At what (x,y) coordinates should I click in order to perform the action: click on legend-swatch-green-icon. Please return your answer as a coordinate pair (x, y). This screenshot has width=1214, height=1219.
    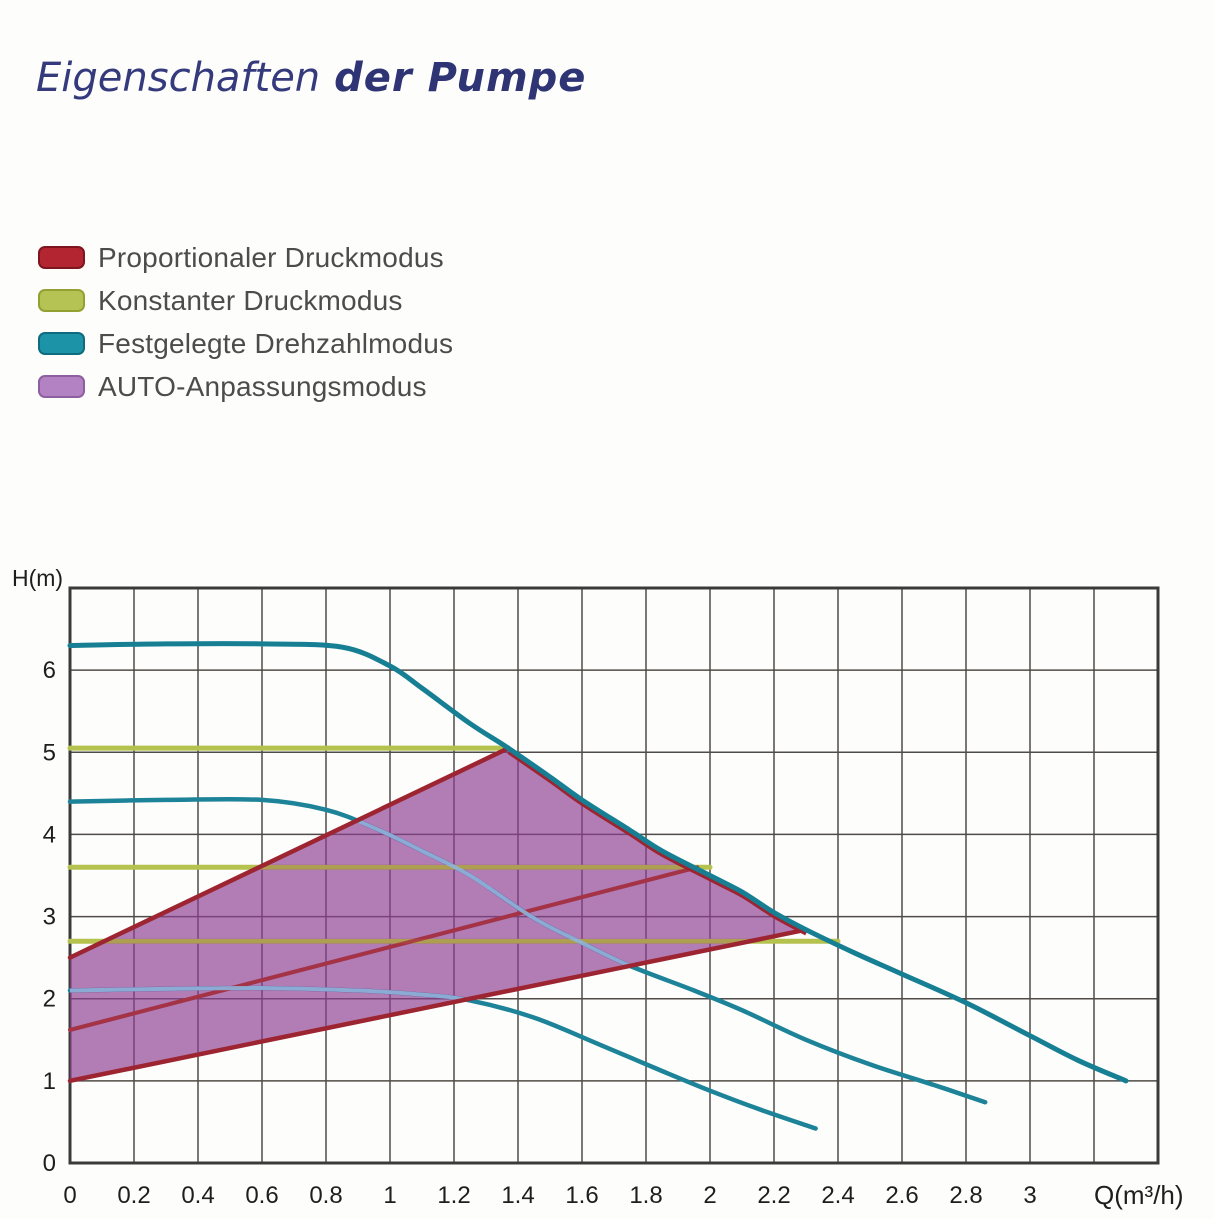
    Looking at the image, I should click on (61, 300).